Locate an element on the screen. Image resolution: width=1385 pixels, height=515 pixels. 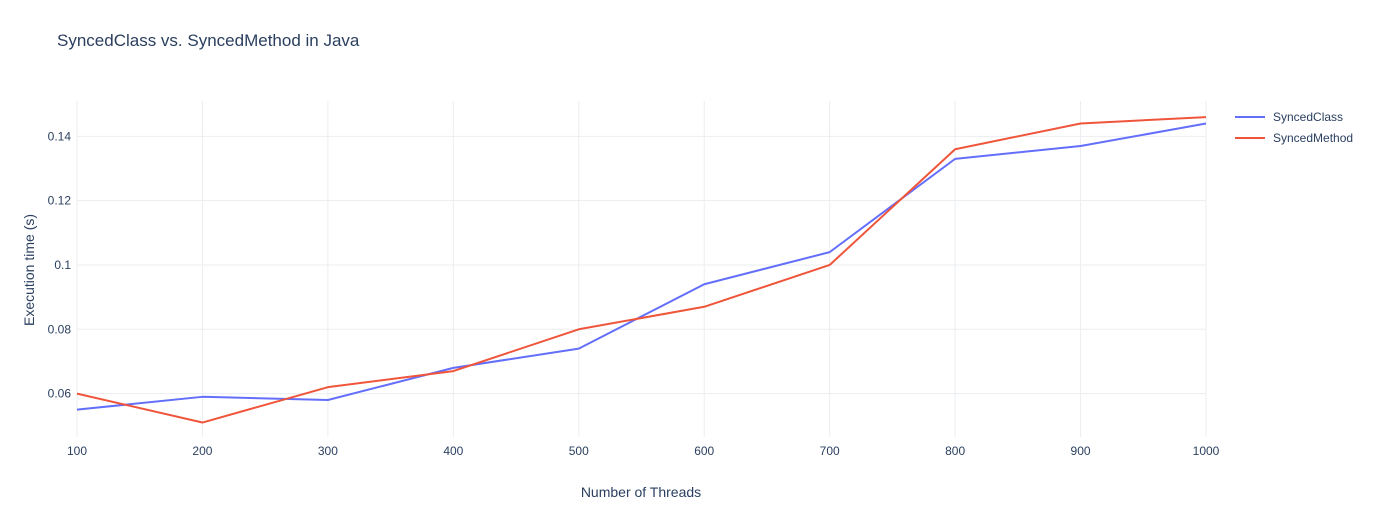
x-tick-label: 700 is located at coordinates (830, 451).